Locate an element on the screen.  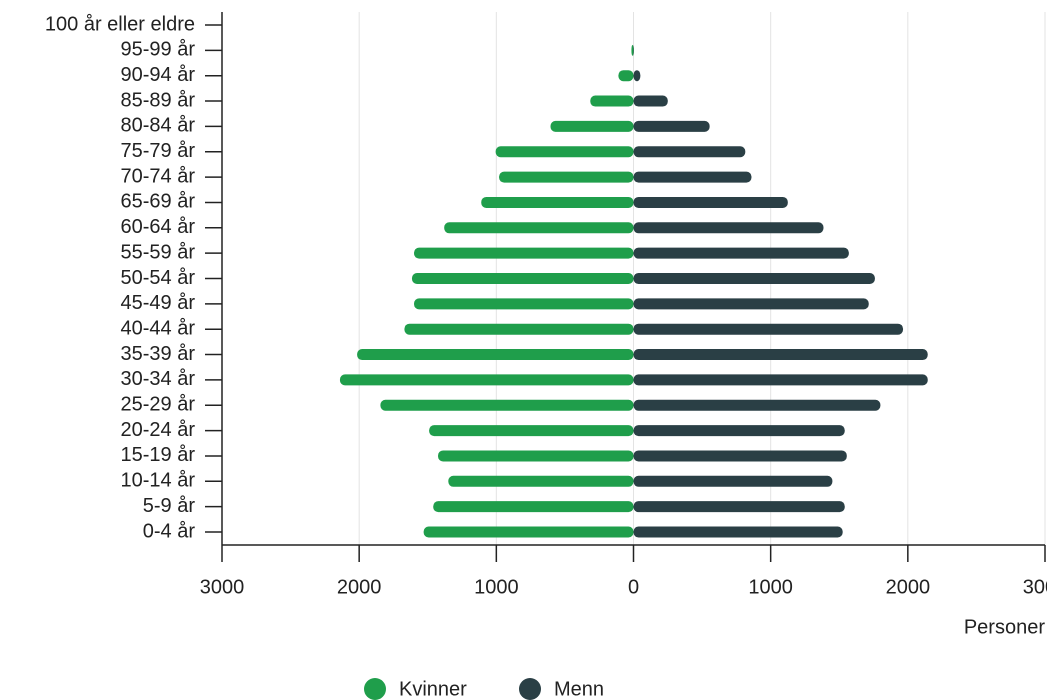
y-tick-label: 50-54 år is located at coordinates (158, 278).